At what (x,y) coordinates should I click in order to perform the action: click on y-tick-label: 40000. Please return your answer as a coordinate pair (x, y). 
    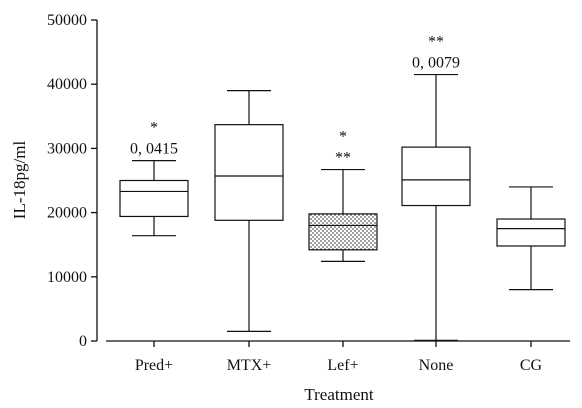
    Looking at the image, I should click on (67, 84).